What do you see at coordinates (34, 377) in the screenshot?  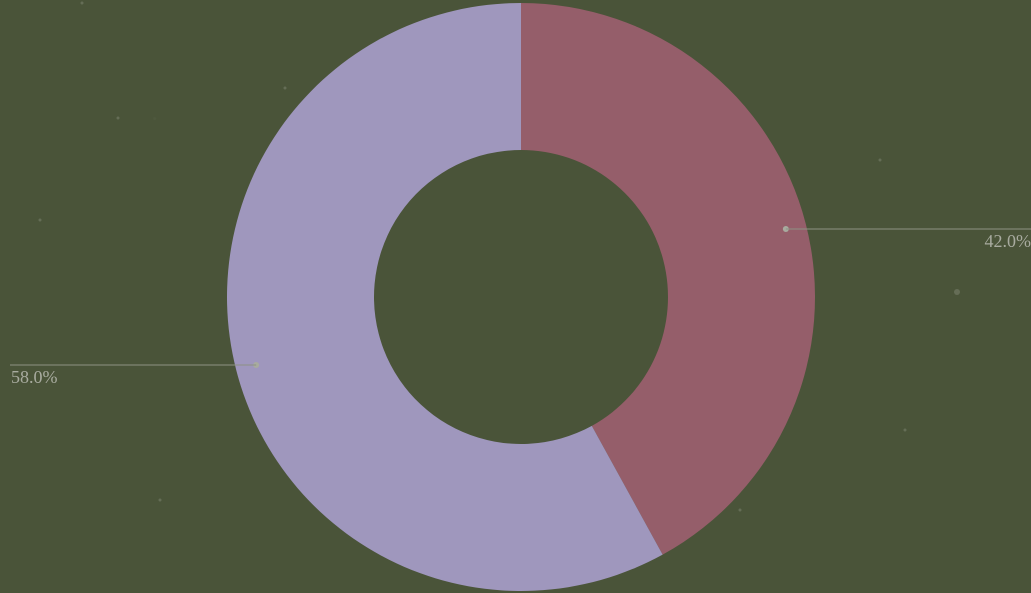 I see `slice-label-2: 58.0%` at bounding box center [34, 377].